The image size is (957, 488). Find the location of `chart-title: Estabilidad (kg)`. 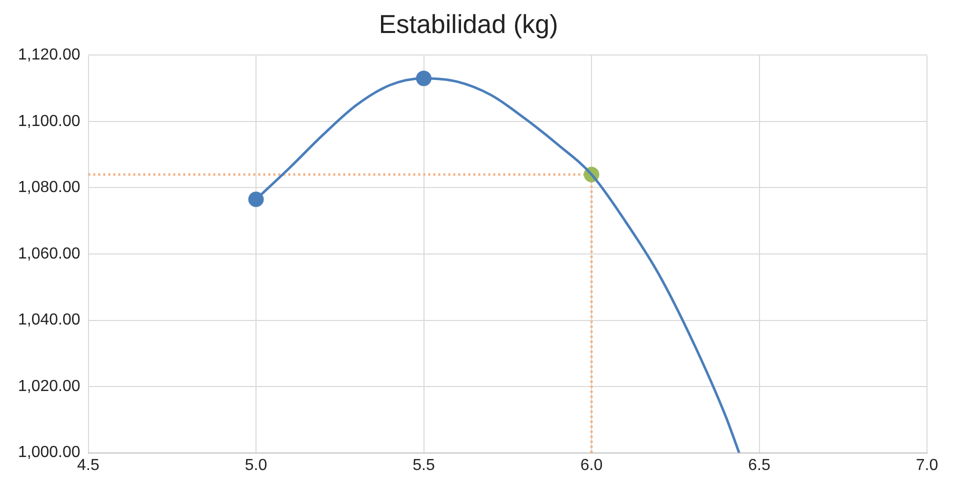

chart-title: Estabilidad (kg) is located at coordinates (468, 23).